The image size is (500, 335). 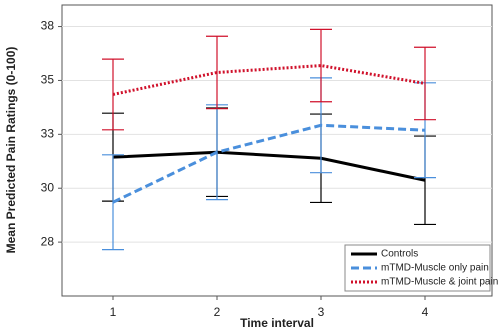 I want to click on legend-label: mTMD-Muscle & joint pain, so click(x=439, y=282).